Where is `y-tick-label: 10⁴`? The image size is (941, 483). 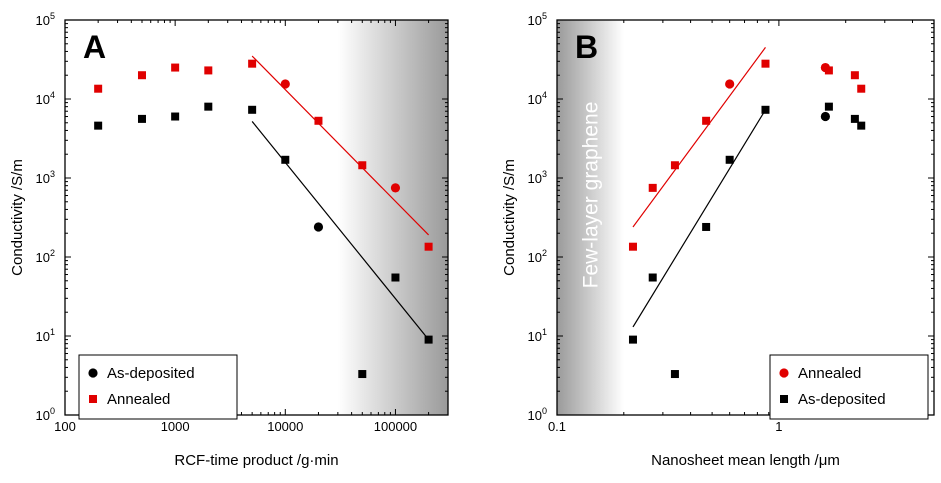 y-tick-label: 10⁴ is located at coordinates (537, 98).